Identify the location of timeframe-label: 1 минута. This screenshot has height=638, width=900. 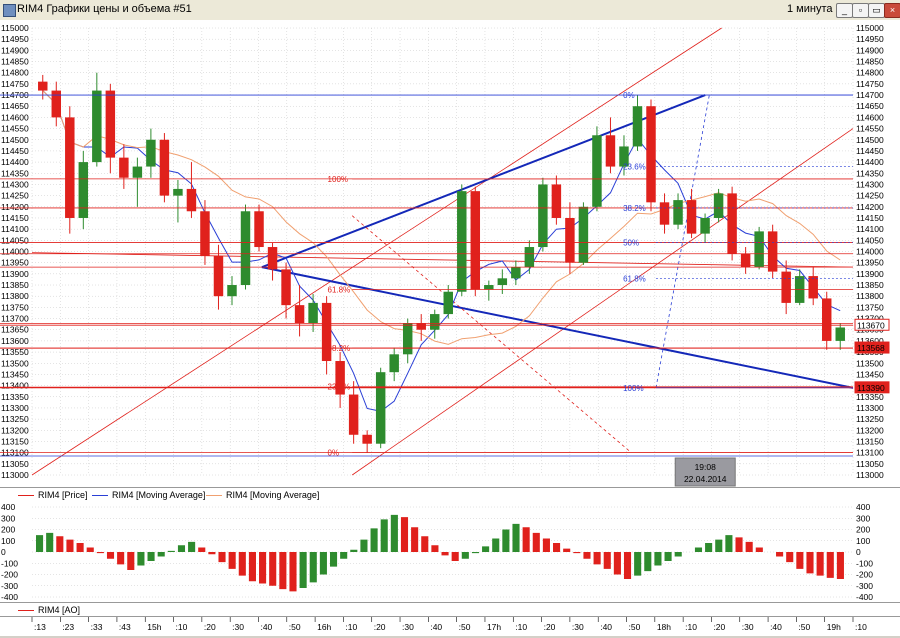
(810, 9).